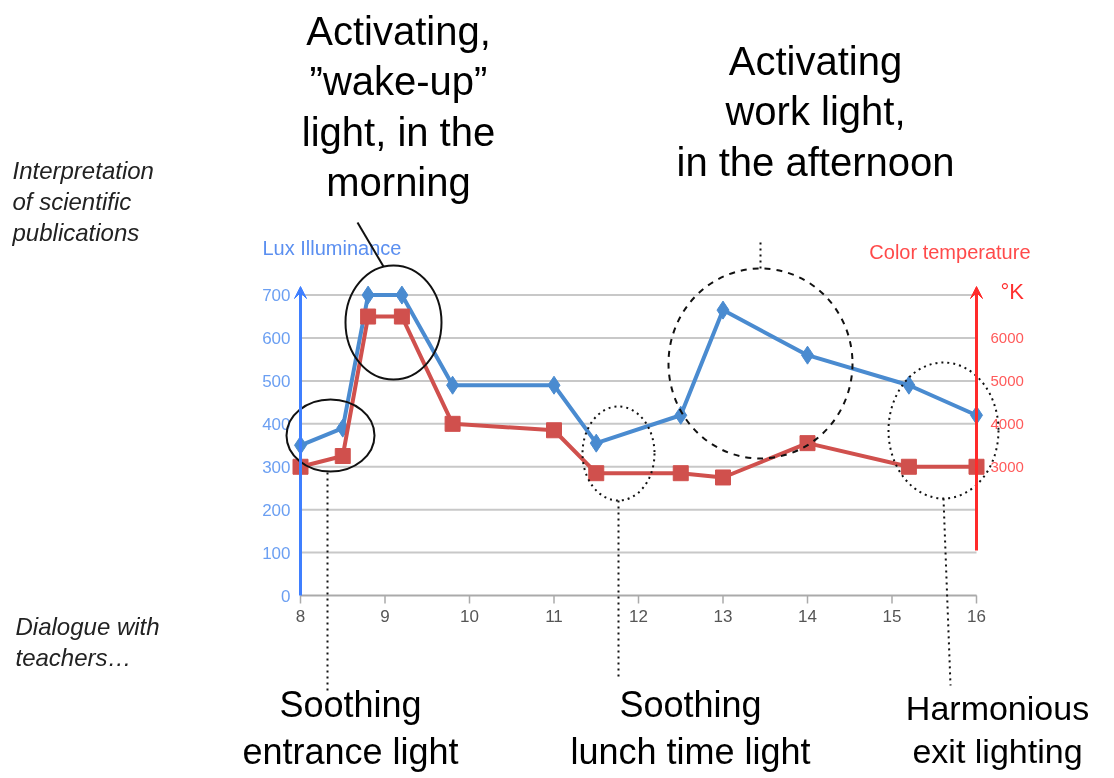 This screenshot has width=1114, height=778. I want to click on x-tick-label: 12, so click(638, 616).